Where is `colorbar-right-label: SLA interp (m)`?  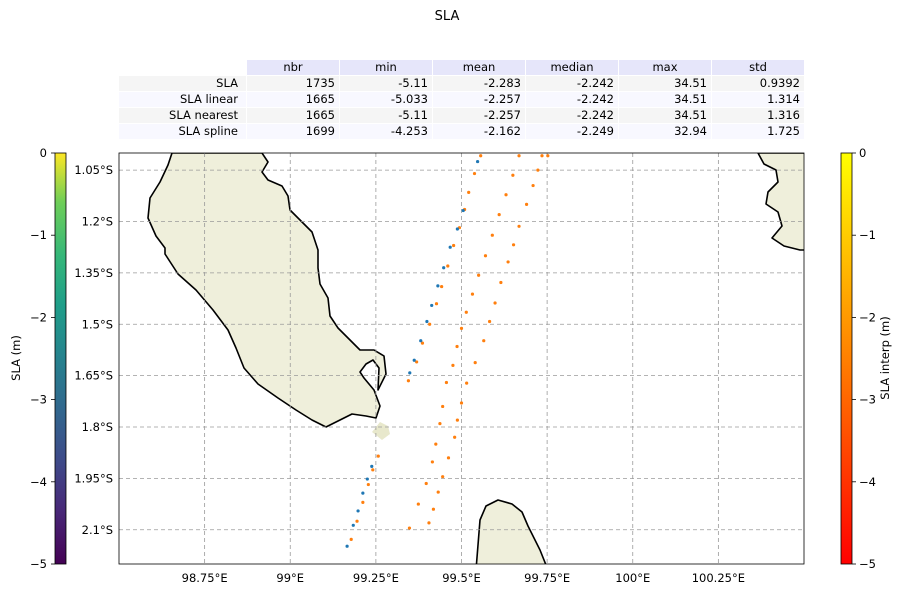
colorbar-right-label: SLA interp (m) is located at coordinates (885, 357).